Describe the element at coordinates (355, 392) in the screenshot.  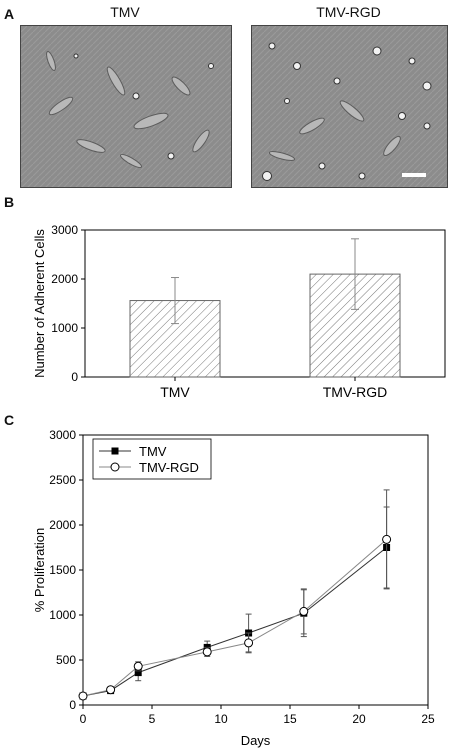
I see `x-category-label: TMV-RGD` at that location.